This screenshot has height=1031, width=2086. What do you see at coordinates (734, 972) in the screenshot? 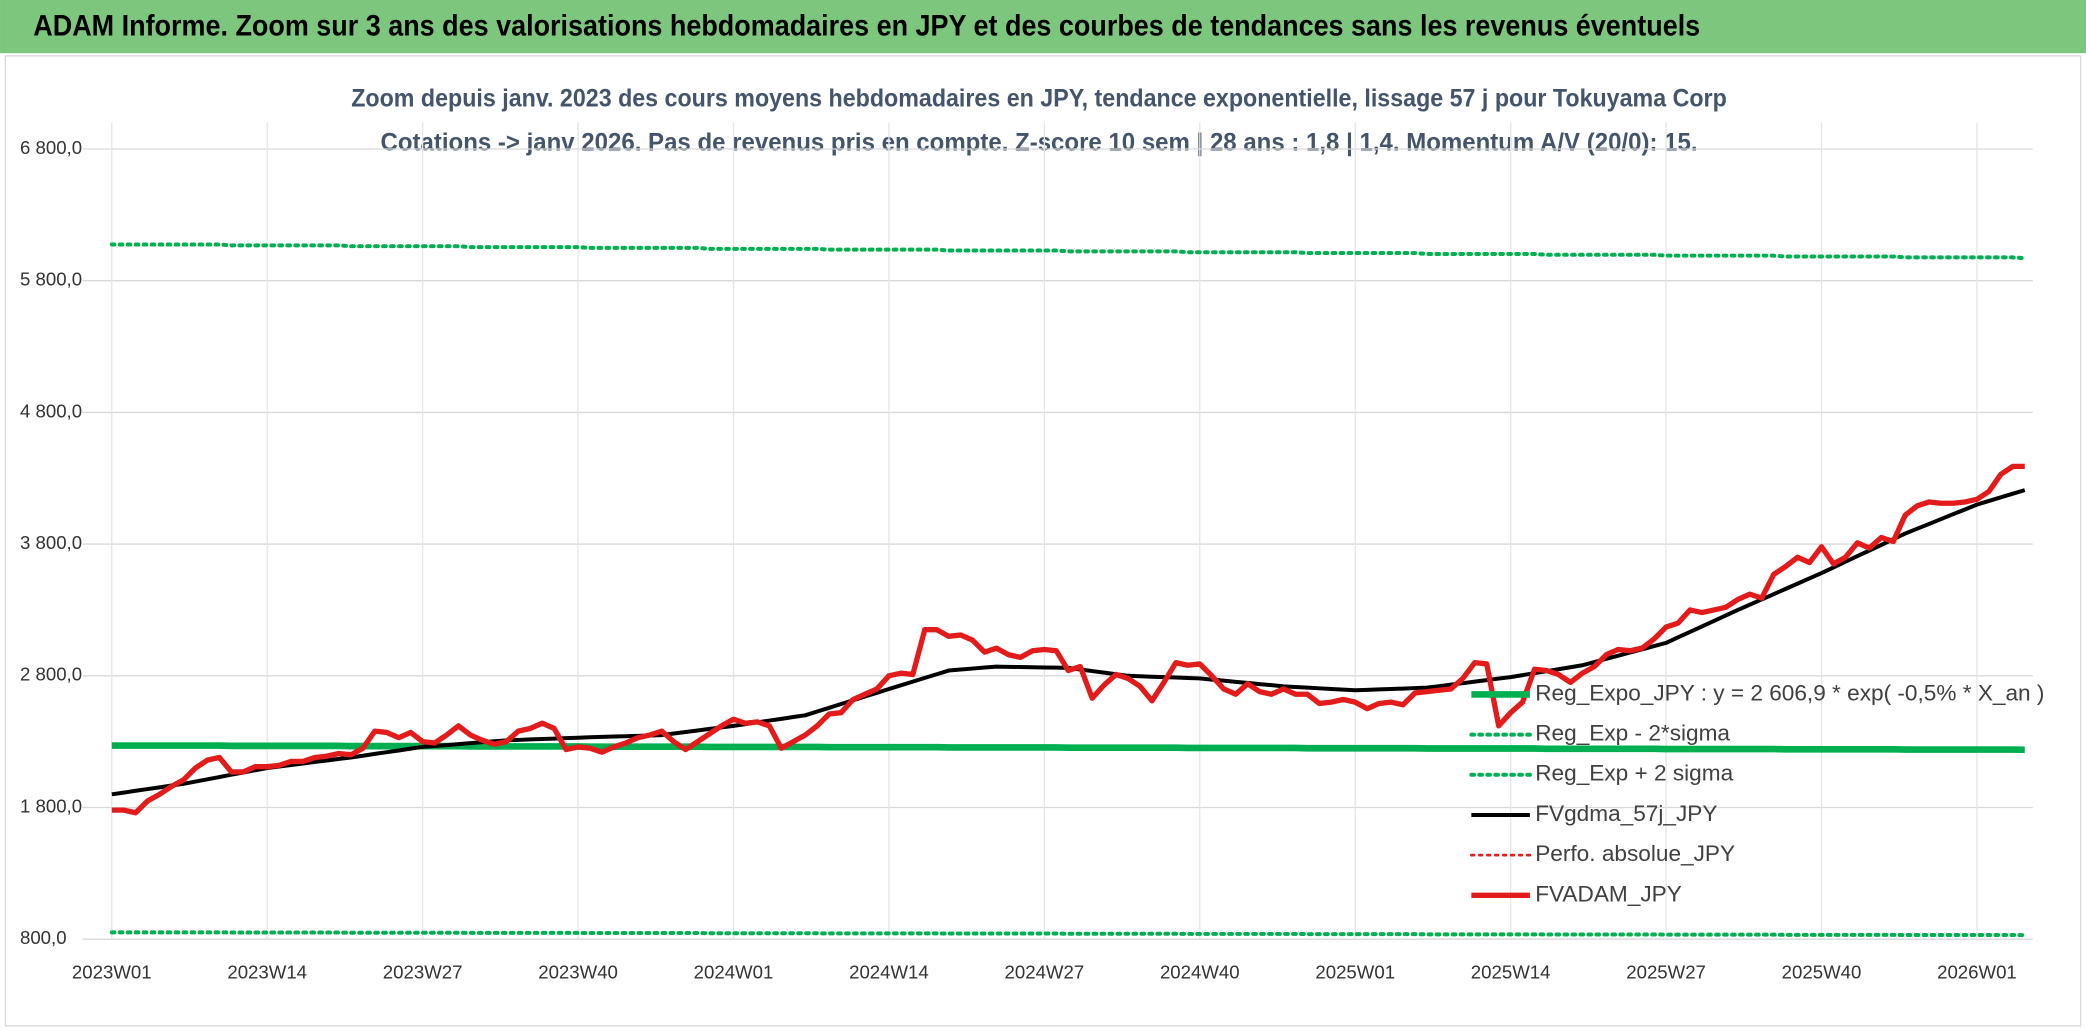
I see `x-tick-label: 2024W01` at bounding box center [734, 972].